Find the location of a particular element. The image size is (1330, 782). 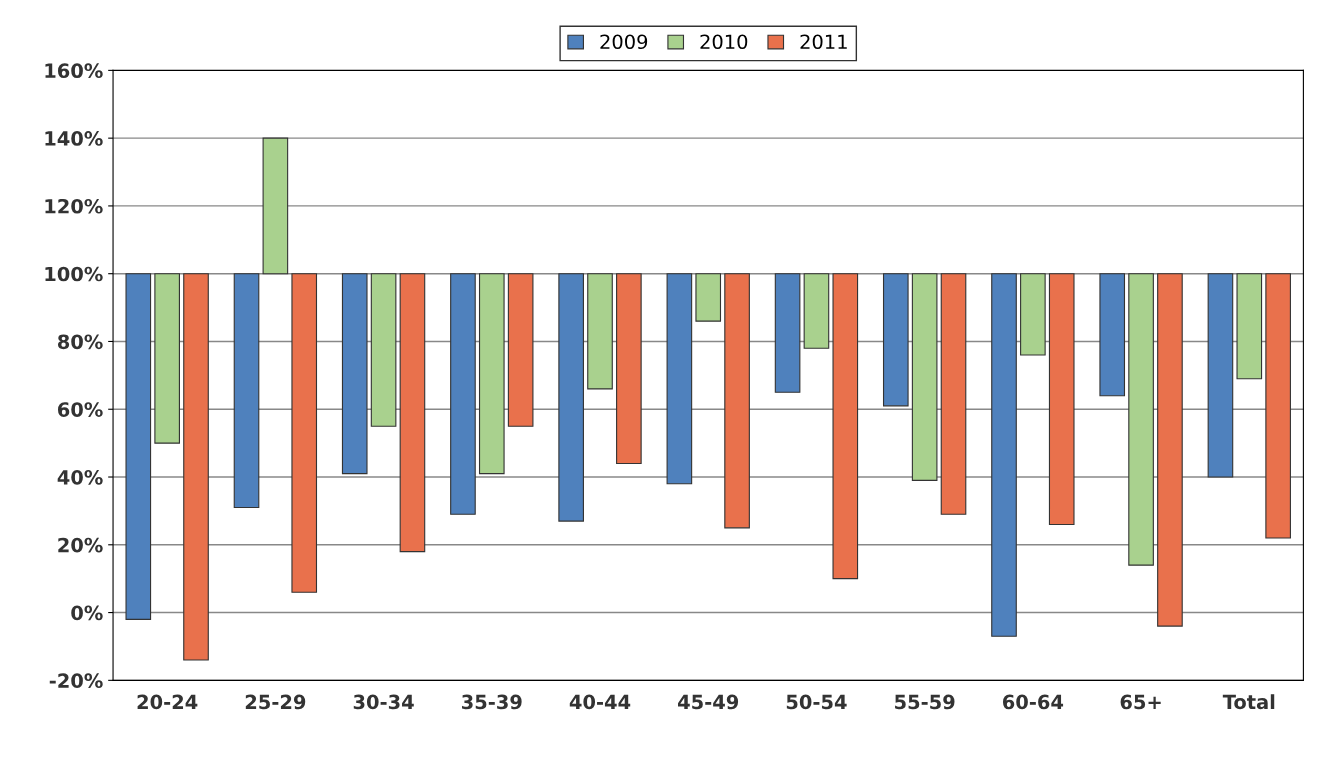

x-tick-label: 65+ is located at coordinates (1140, 702).